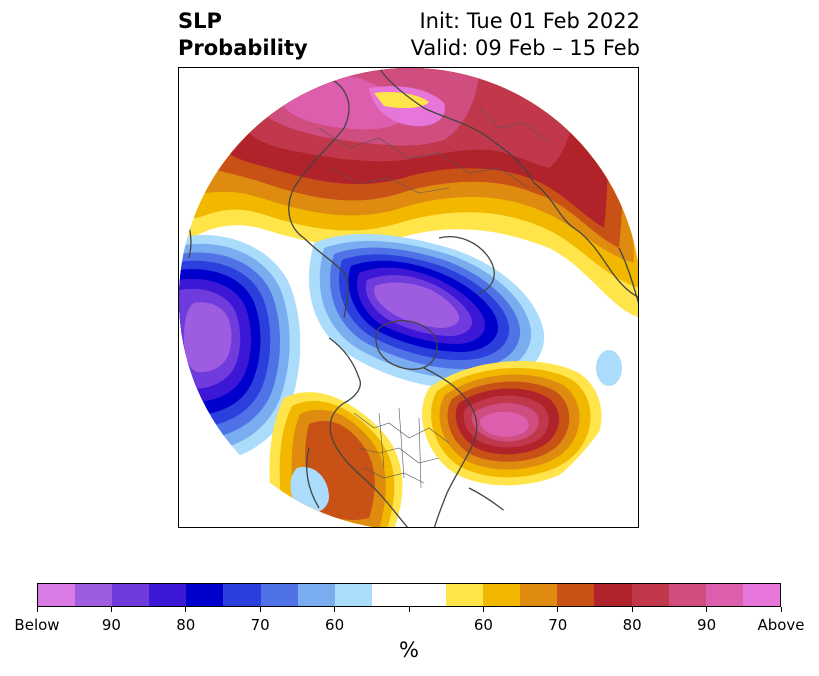  What do you see at coordinates (243, 48) in the screenshot?
I see `title-field: Probability` at bounding box center [243, 48].